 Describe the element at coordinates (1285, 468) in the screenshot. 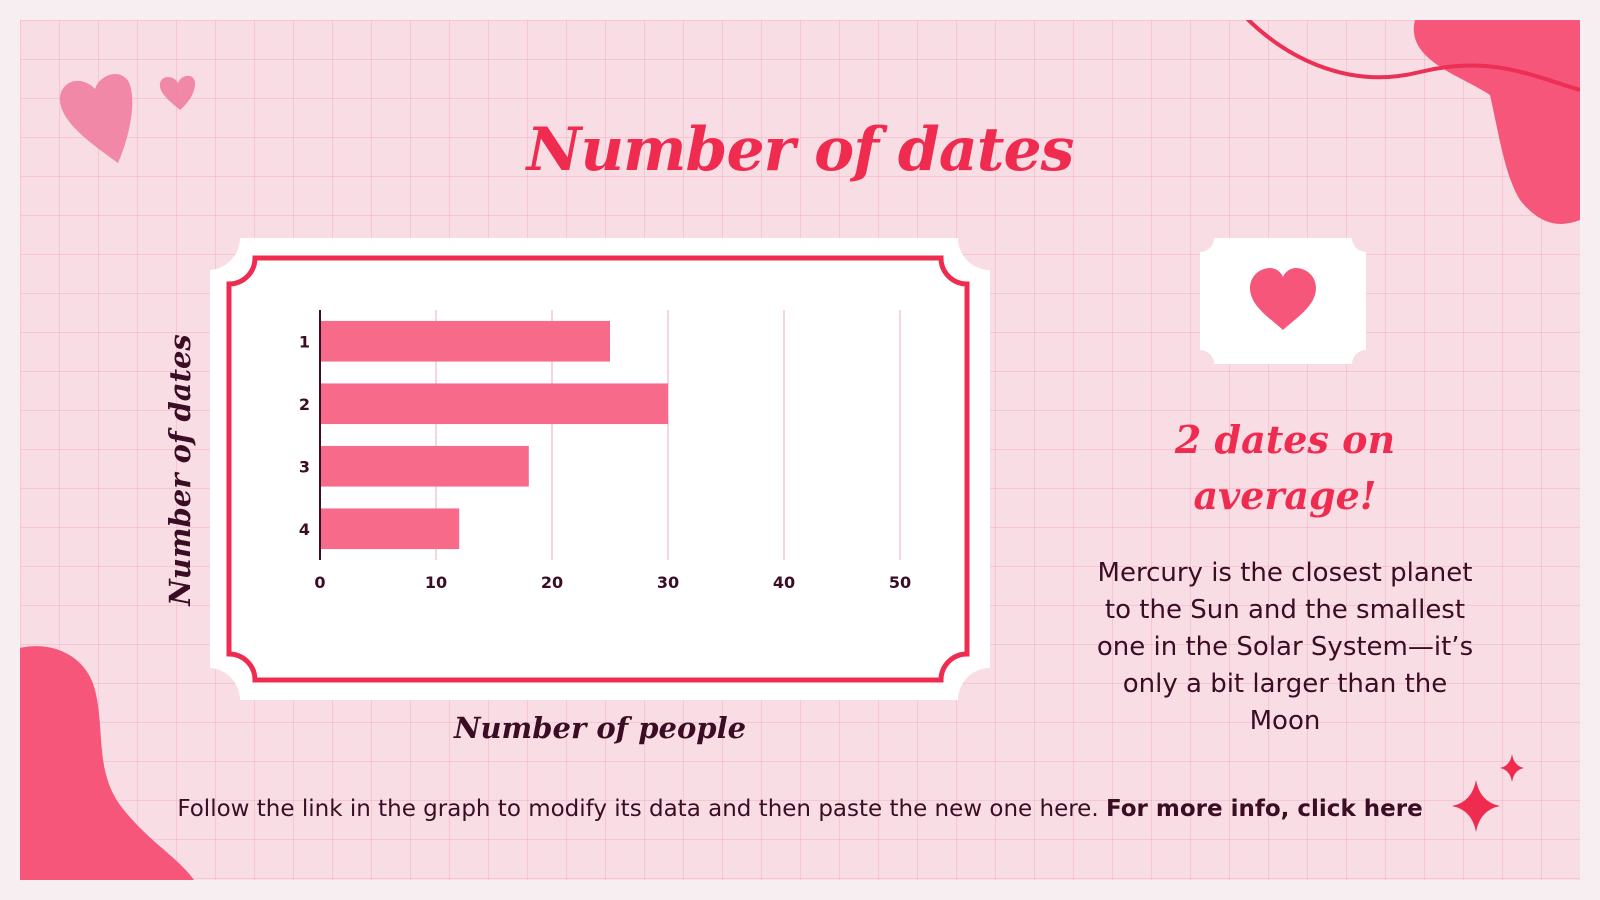

I see `headline: 2 dates on average!` at that location.